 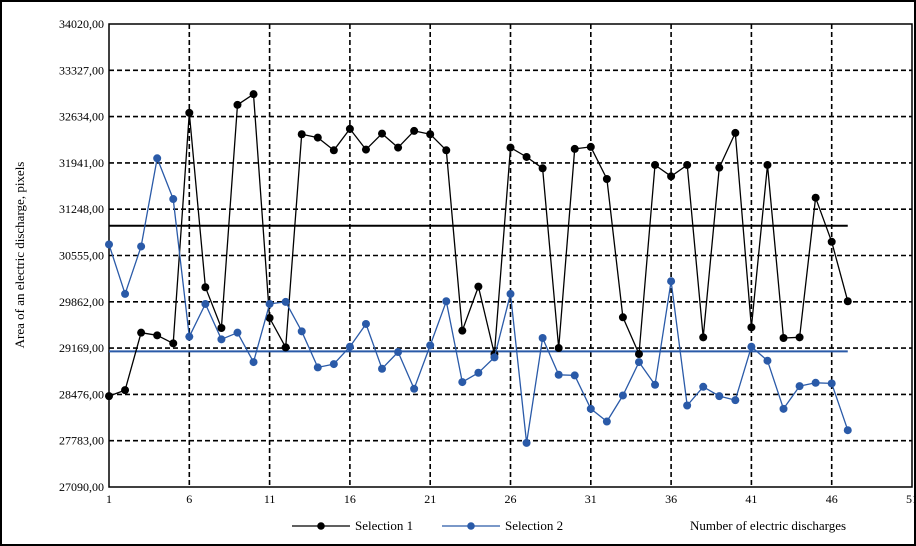 What do you see at coordinates (270, 499) in the screenshot?
I see `x-tick-label: 11` at bounding box center [270, 499].